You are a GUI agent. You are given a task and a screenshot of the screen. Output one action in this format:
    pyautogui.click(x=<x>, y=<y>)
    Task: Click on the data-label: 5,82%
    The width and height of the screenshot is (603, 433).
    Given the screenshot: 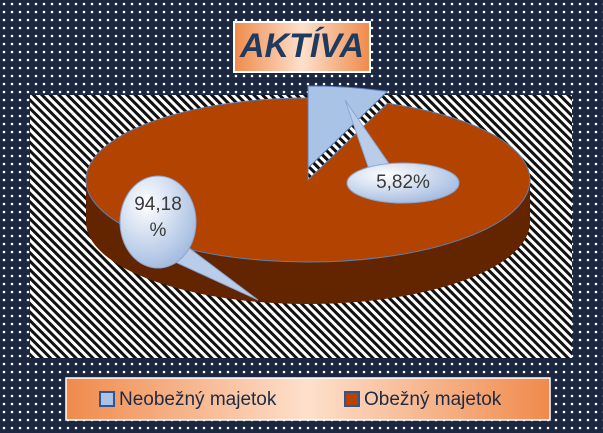 What is the action you would take?
    pyautogui.click(x=403, y=182)
    